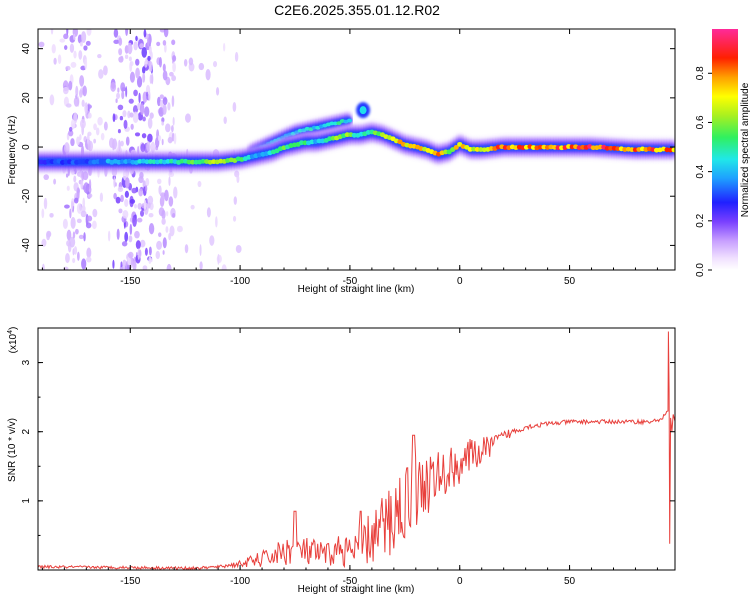 The image size is (750, 600). What do you see at coordinates (26, 245) in the screenshot?
I see `y-tick-label: -40` at bounding box center [26, 245].